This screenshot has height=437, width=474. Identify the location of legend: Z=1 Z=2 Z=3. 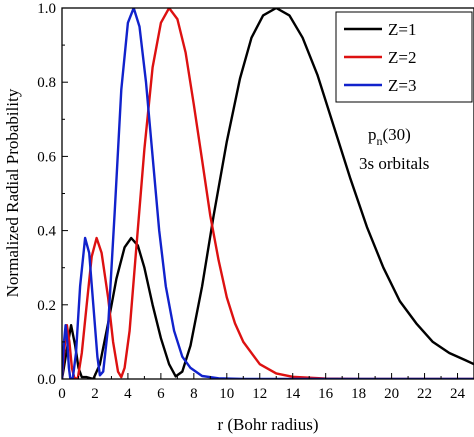
(404, 57).